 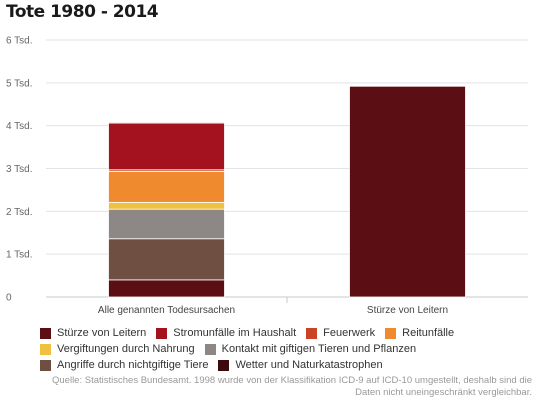 What do you see at coordinates (428, 333) in the screenshot?
I see `legend-label: Reitunfälle` at bounding box center [428, 333].